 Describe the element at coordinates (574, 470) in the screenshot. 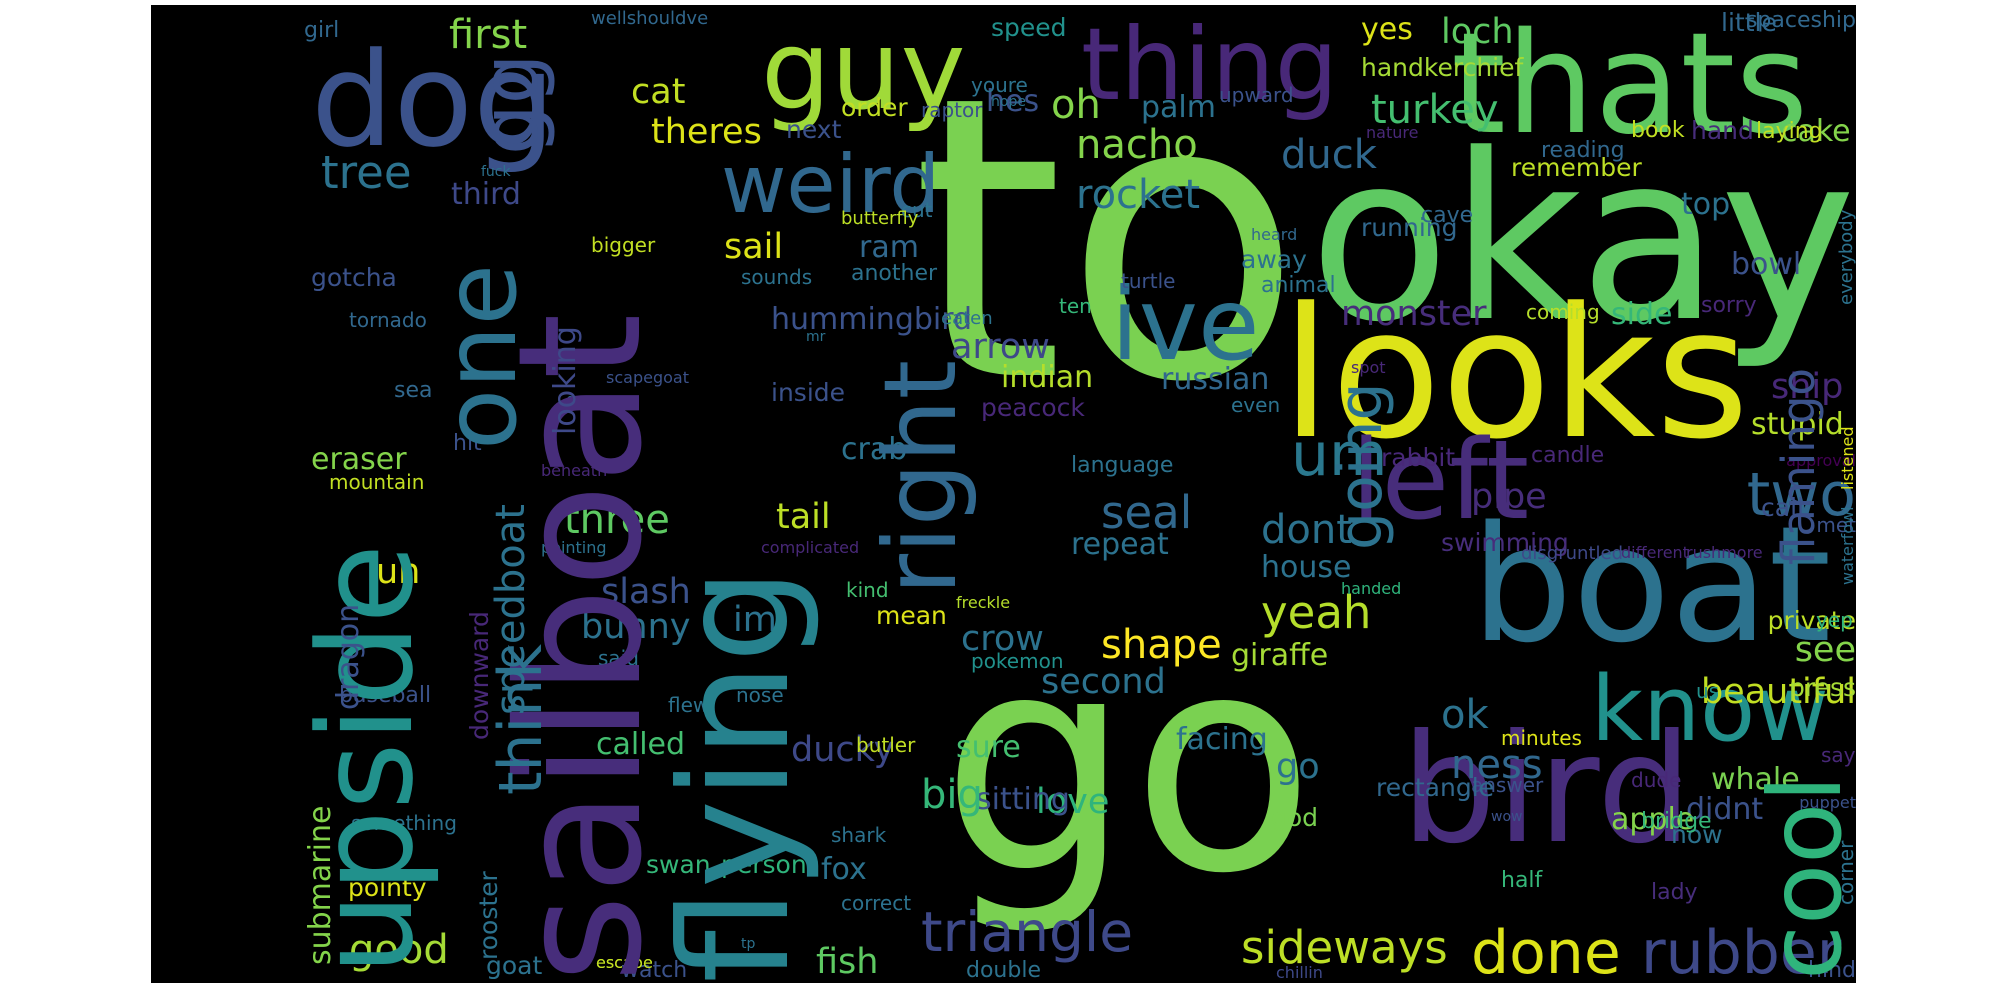

I see `word-beneath: beneath` at that location.